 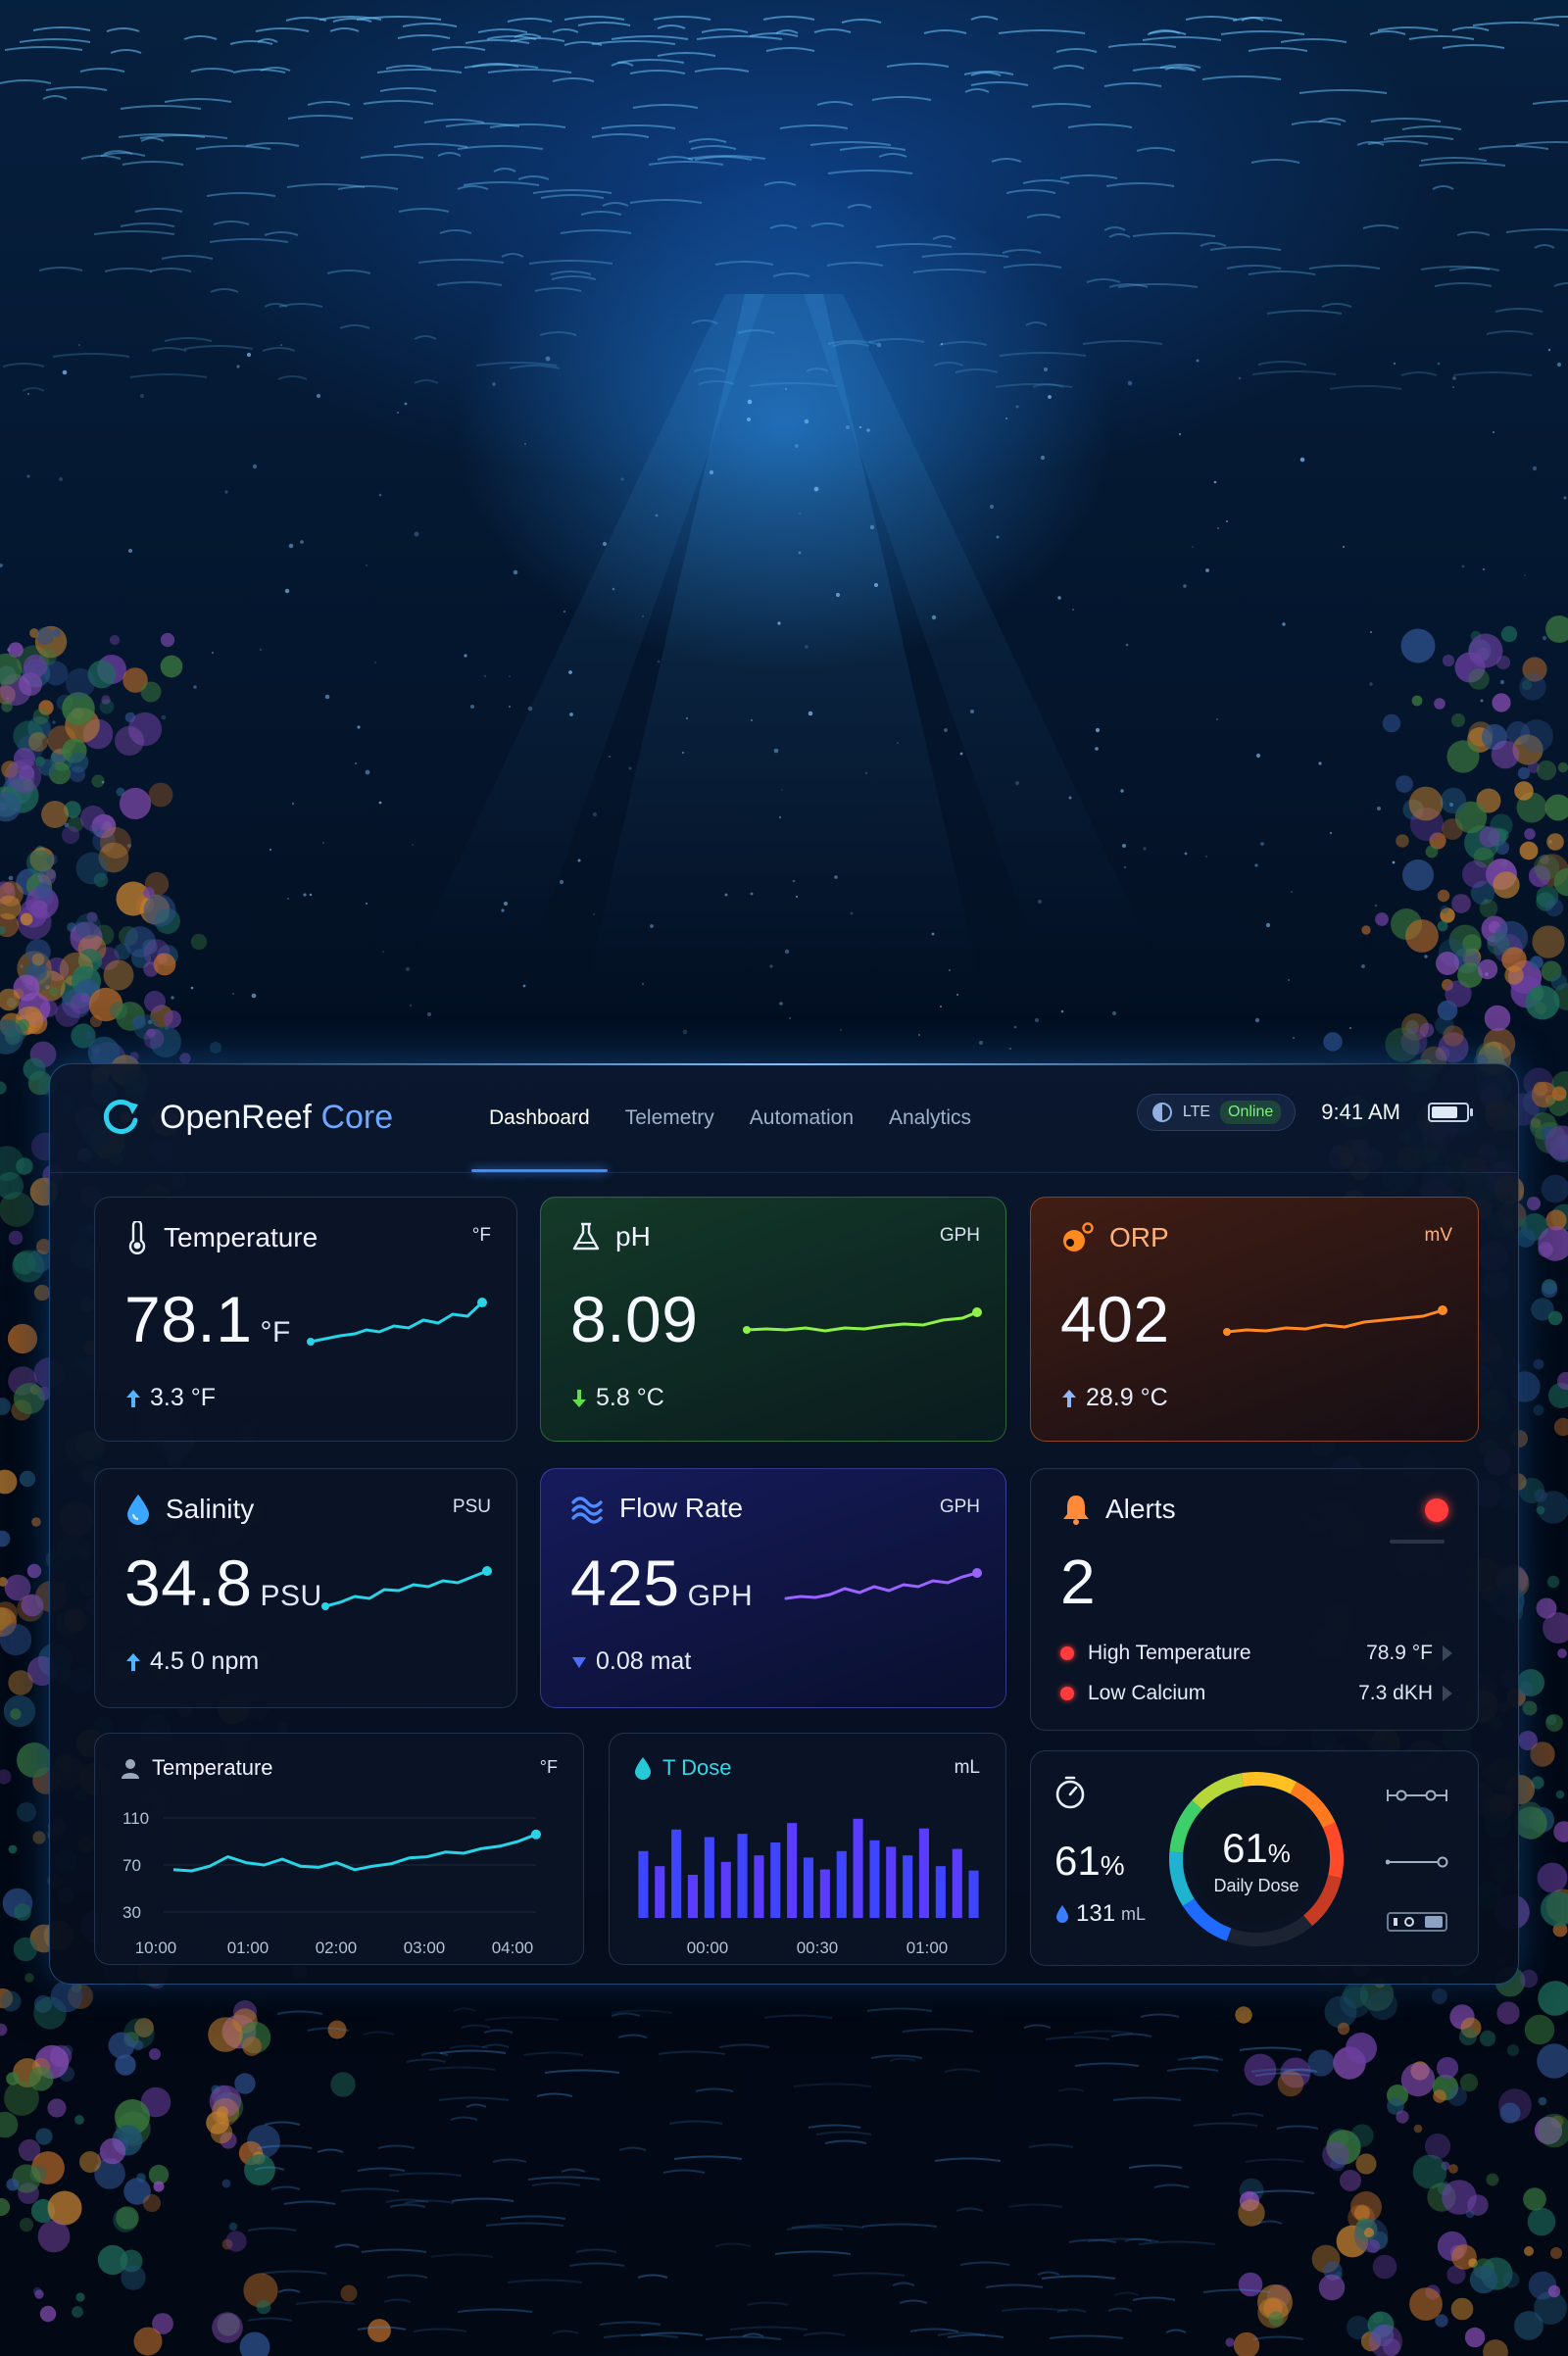 What do you see at coordinates (660, 1892) in the screenshot?
I see `dose-bar` at bounding box center [660, 1892].